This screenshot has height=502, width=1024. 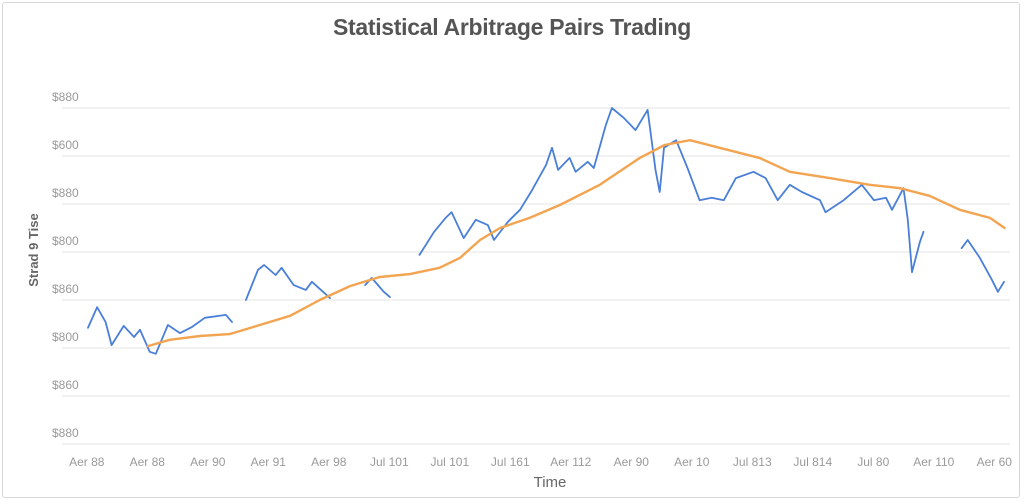 What do you see at coordinates (65, 265) in the screenshot?
I see `y-axis-ticks: $880 $860 $800 $860 $800 $880 $600 $880` at bounding box center [65, 265].